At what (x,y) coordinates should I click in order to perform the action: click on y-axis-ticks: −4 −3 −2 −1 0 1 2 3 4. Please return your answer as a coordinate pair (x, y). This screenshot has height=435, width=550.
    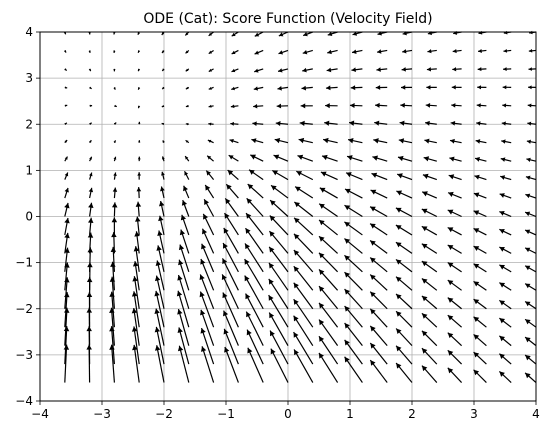
    Looking at the image, I should click on (27, 216).